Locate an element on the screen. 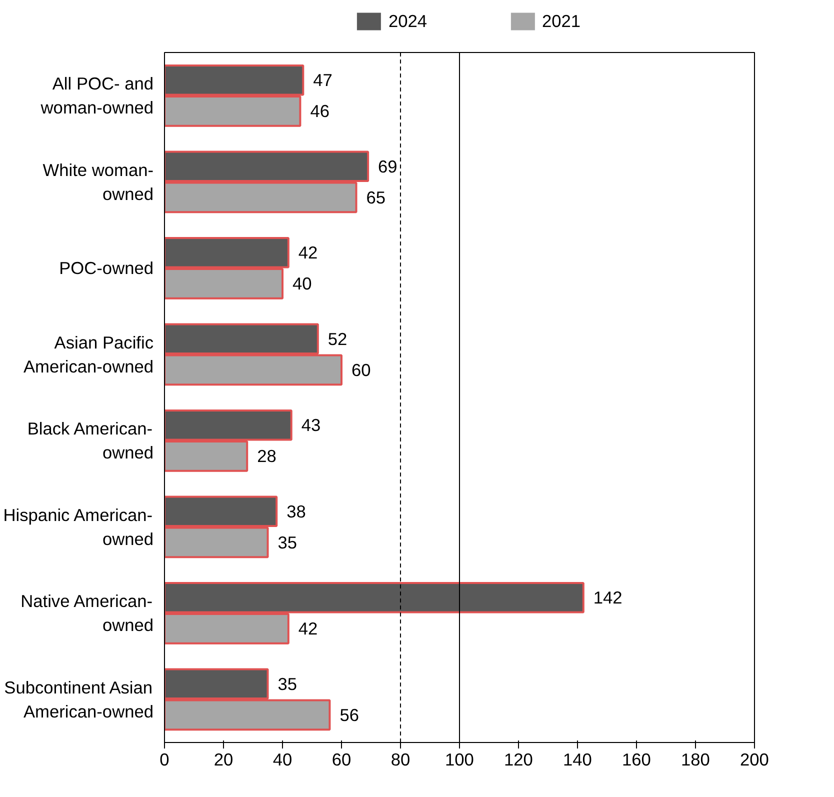  x-tick-label: 140 is located at coordinates (577, 760).